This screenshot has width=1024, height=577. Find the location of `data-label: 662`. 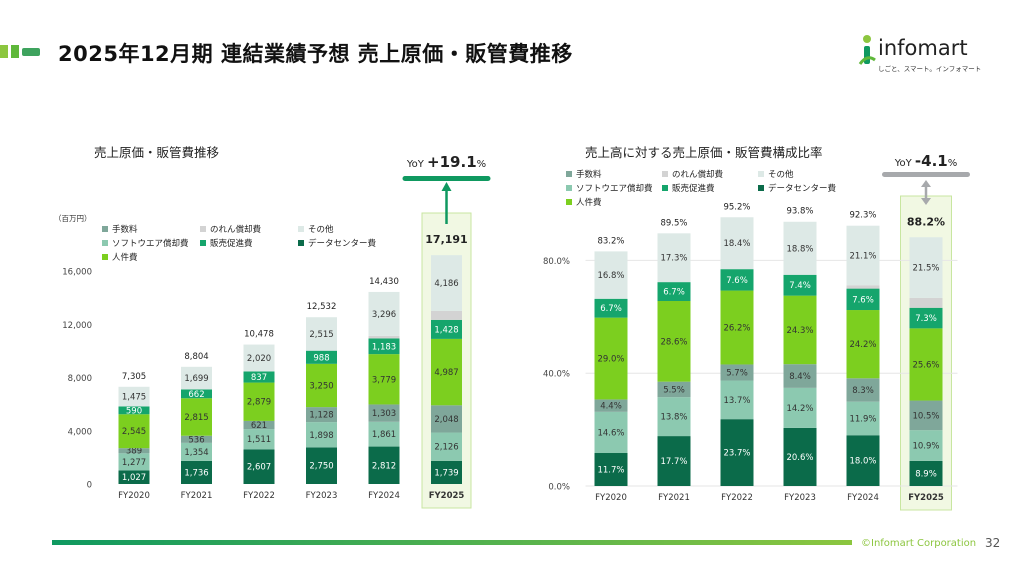

data-label: 662 is located at coordinates (196, 395).